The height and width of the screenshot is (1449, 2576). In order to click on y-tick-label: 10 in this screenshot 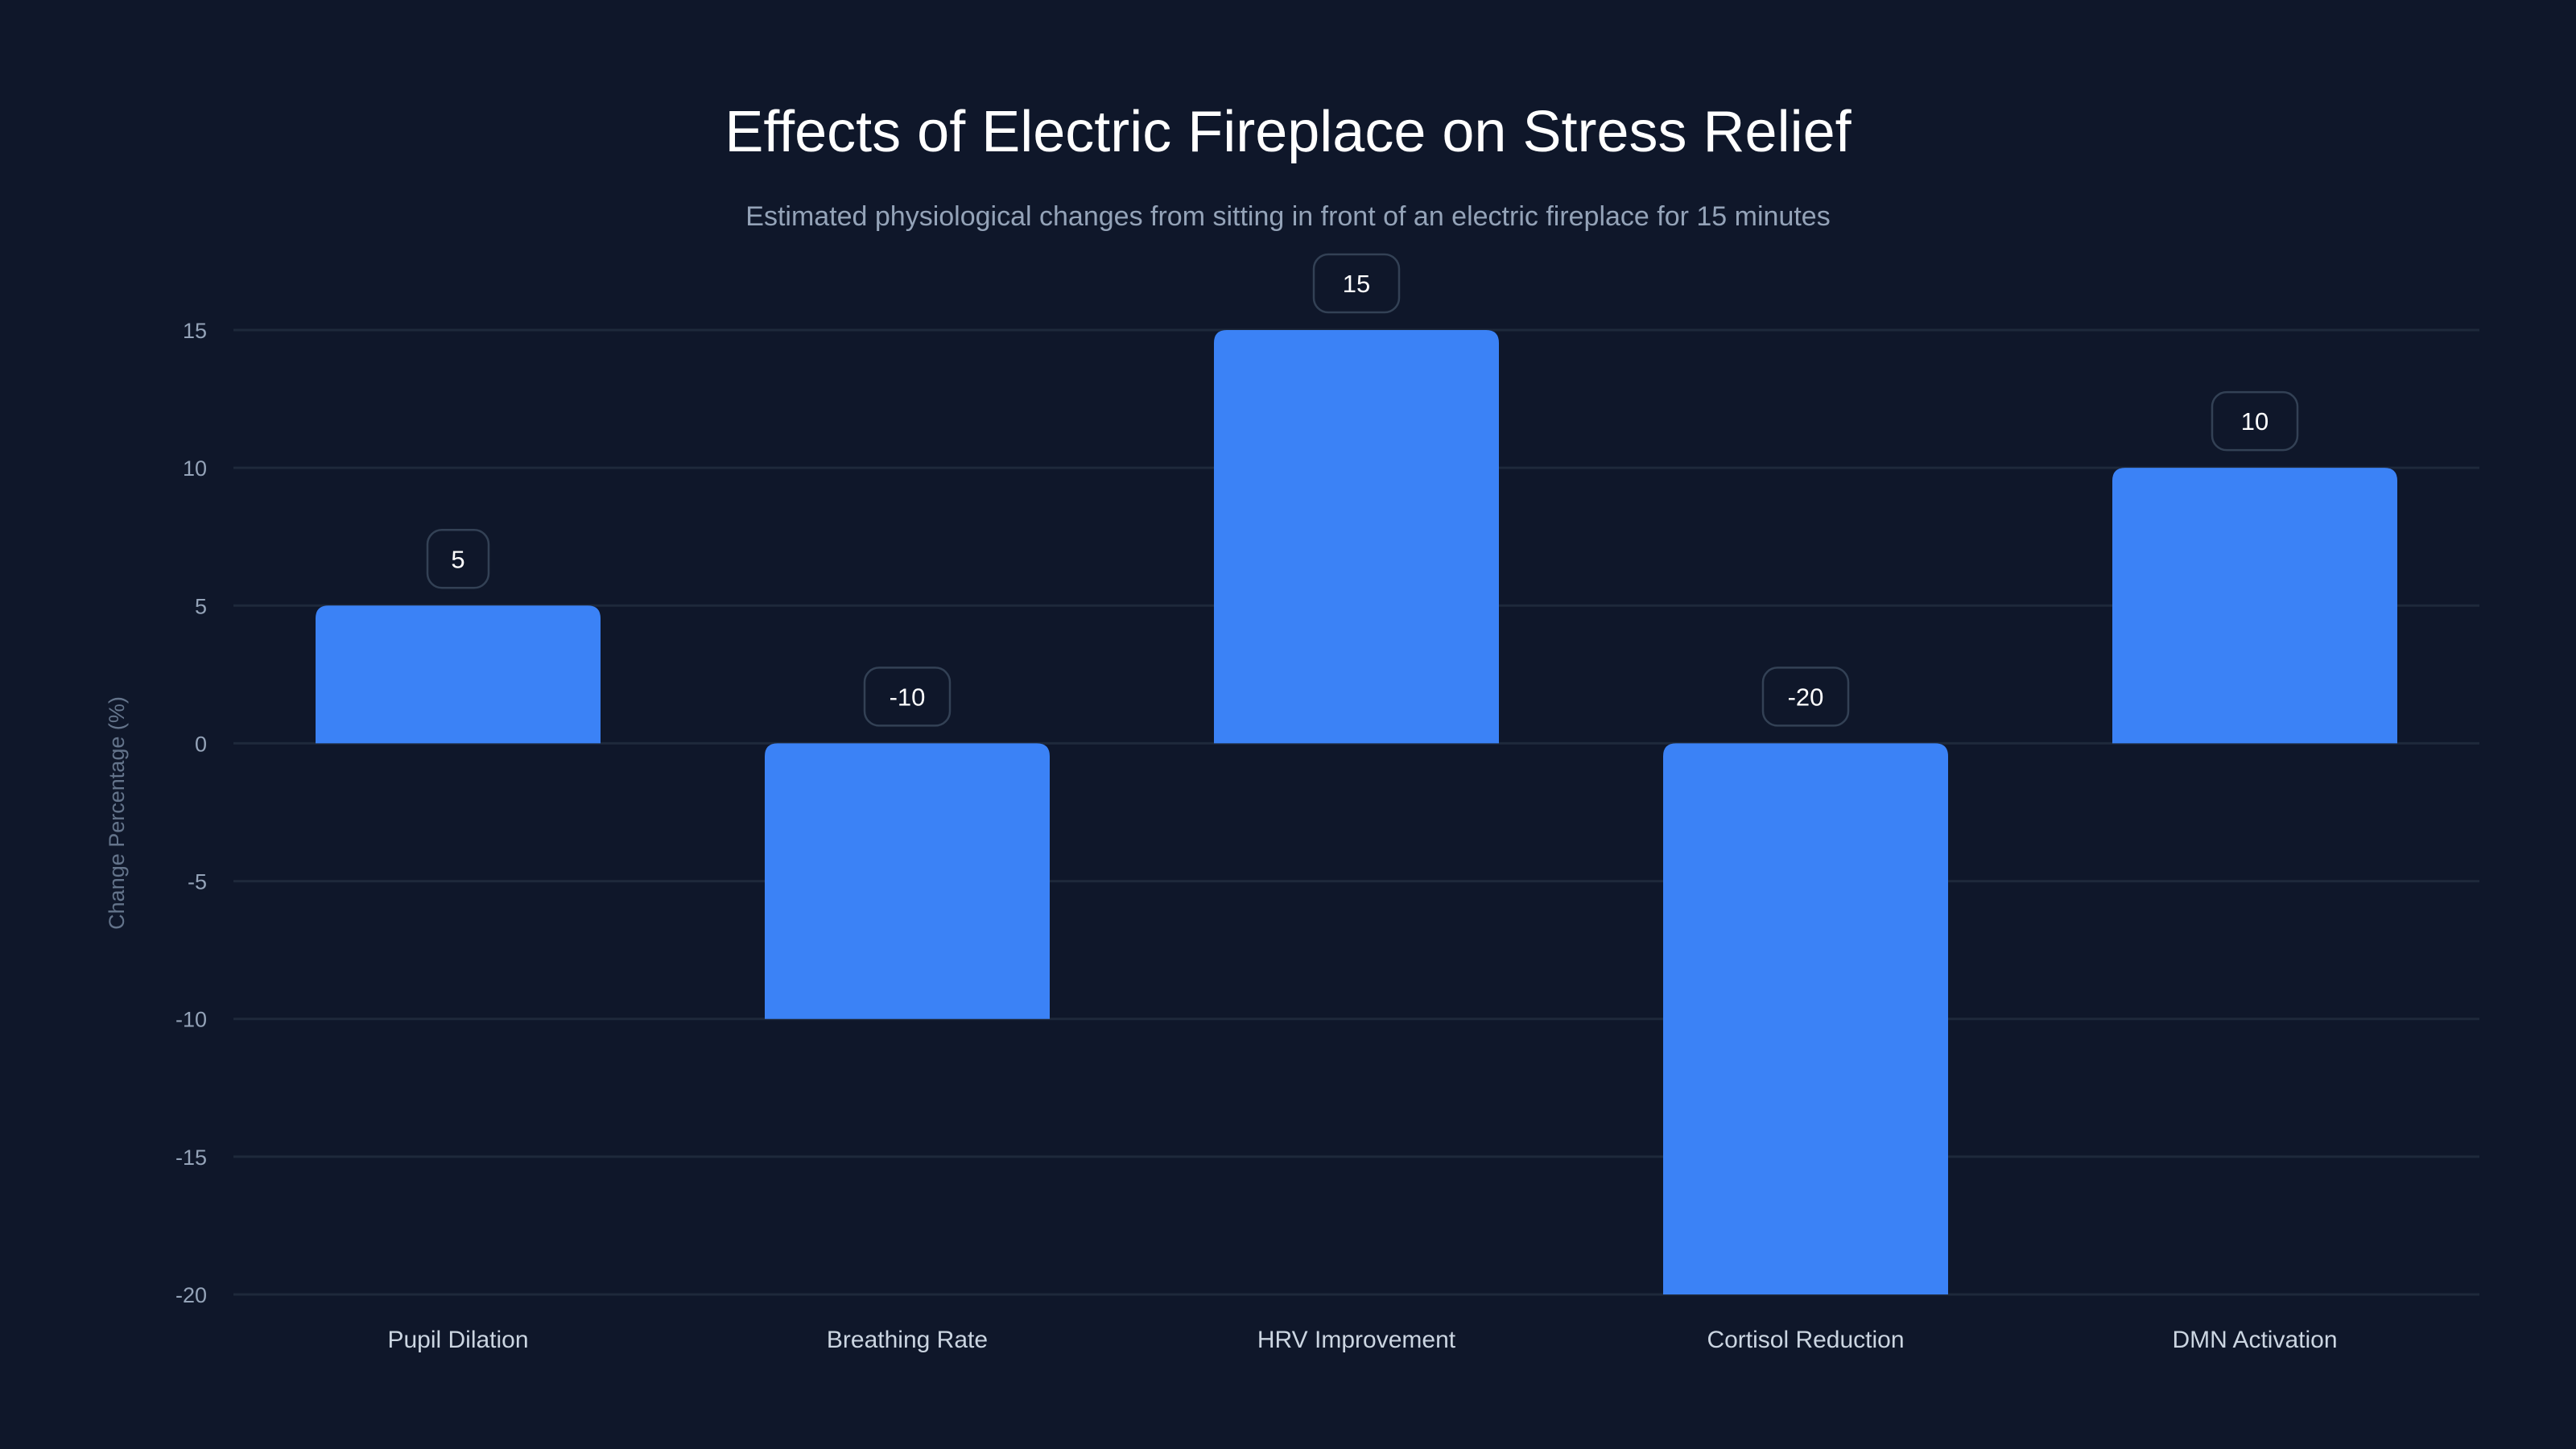, I will do `click(195, 468)`.